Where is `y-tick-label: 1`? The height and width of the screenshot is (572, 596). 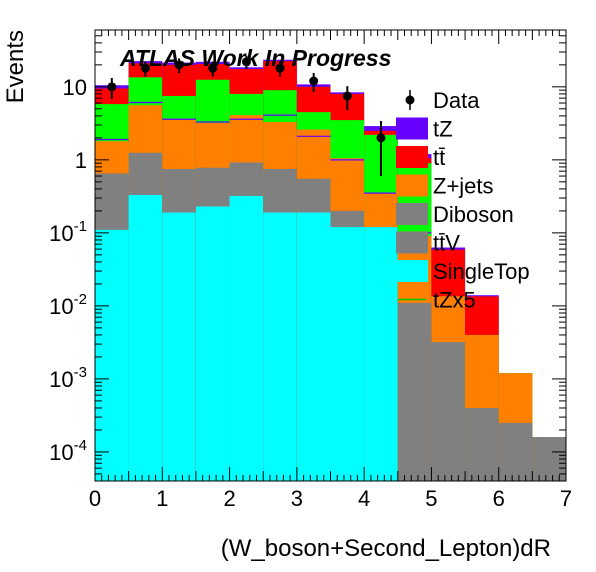
y-tick-label: 1 is located at coordinates (81, 160).